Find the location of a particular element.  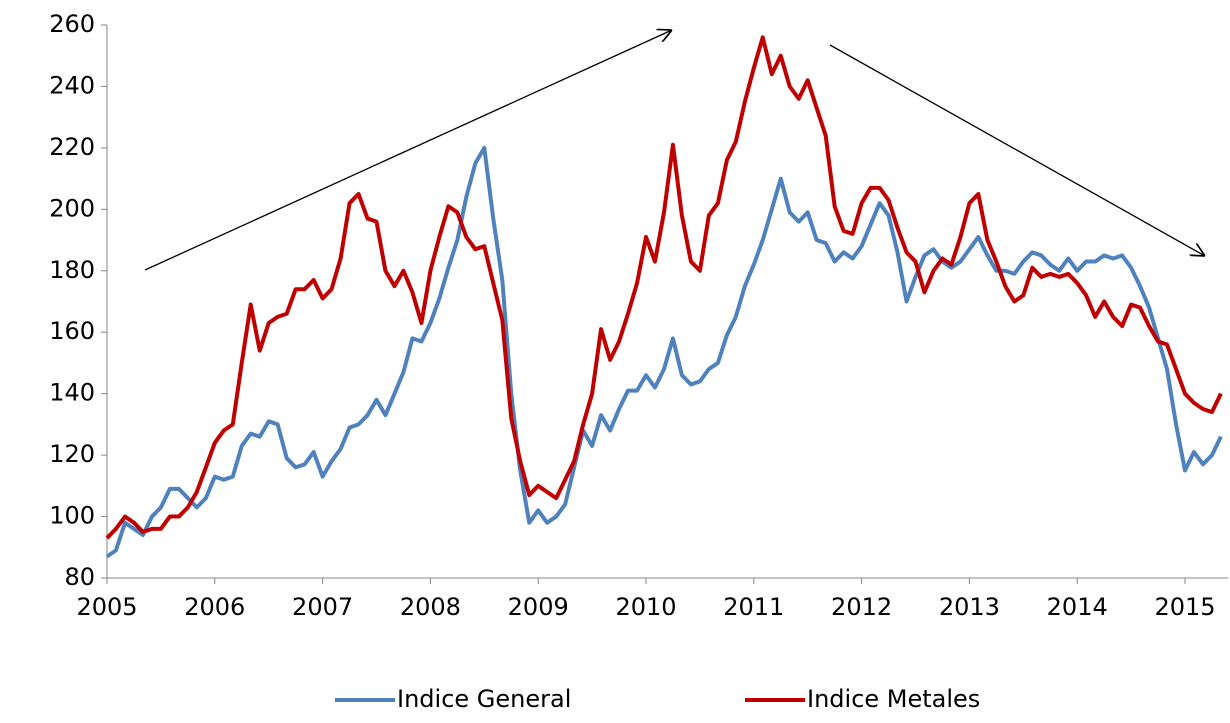

x-tick-label: 2015 is located at coordinates (1184, 607).